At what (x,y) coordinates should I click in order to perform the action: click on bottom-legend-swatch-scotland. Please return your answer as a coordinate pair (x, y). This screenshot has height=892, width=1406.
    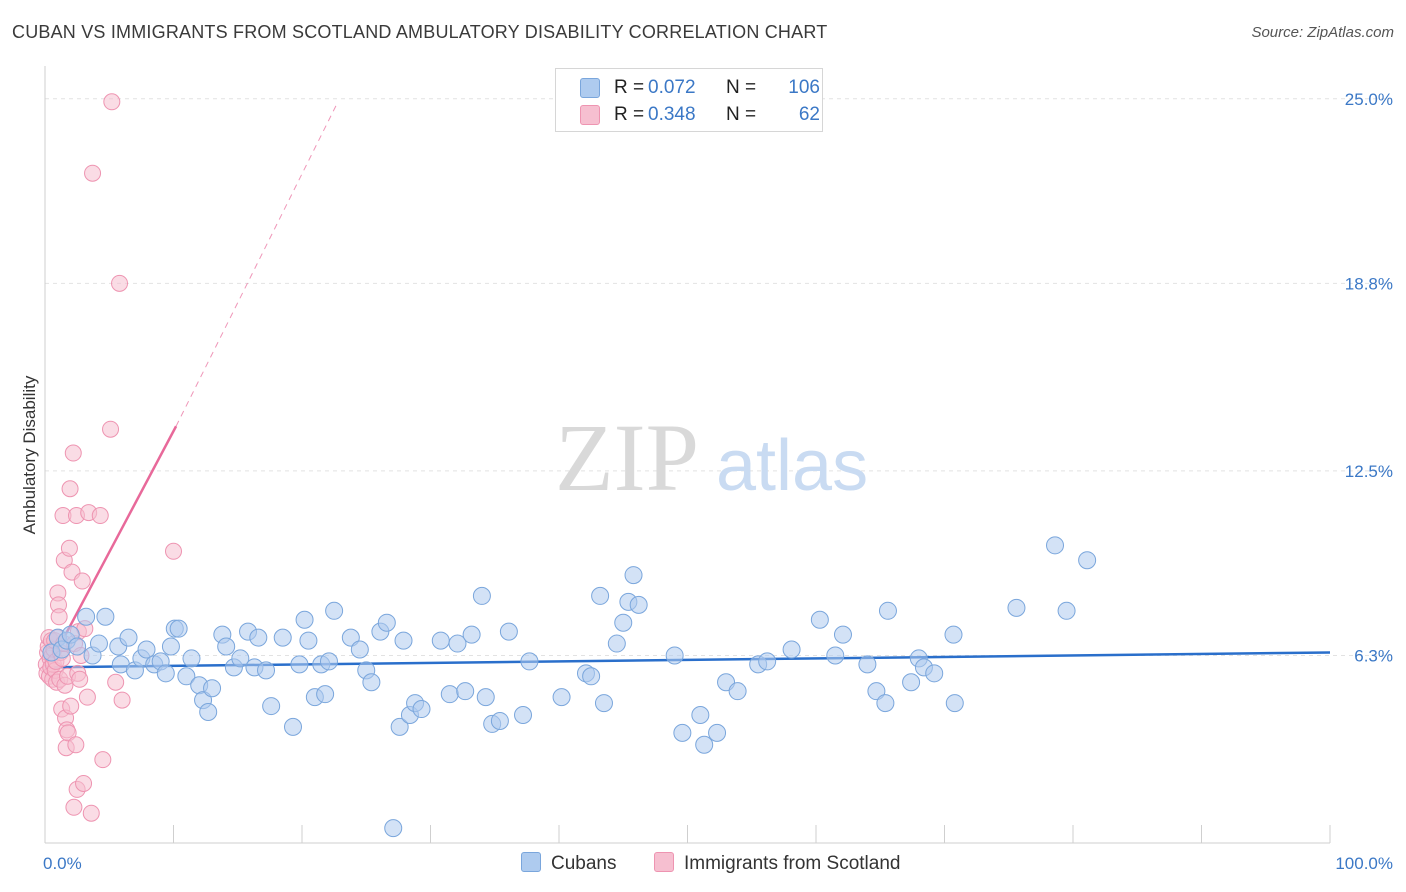
    Looking at the image, I should click on (664, 862).